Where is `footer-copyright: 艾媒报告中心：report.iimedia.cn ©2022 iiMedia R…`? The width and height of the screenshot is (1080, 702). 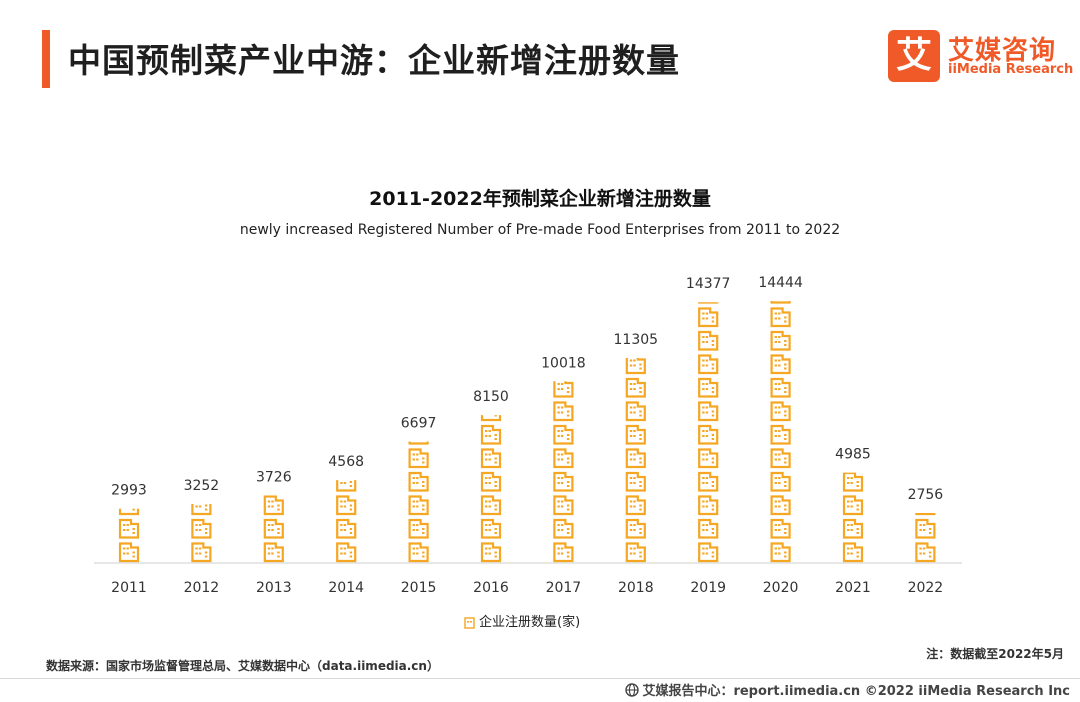
footer-copyright: 艾媒报告中心：report.iimedia.cn ©2022 iiMedia R… is located at coordinates (847, 689).